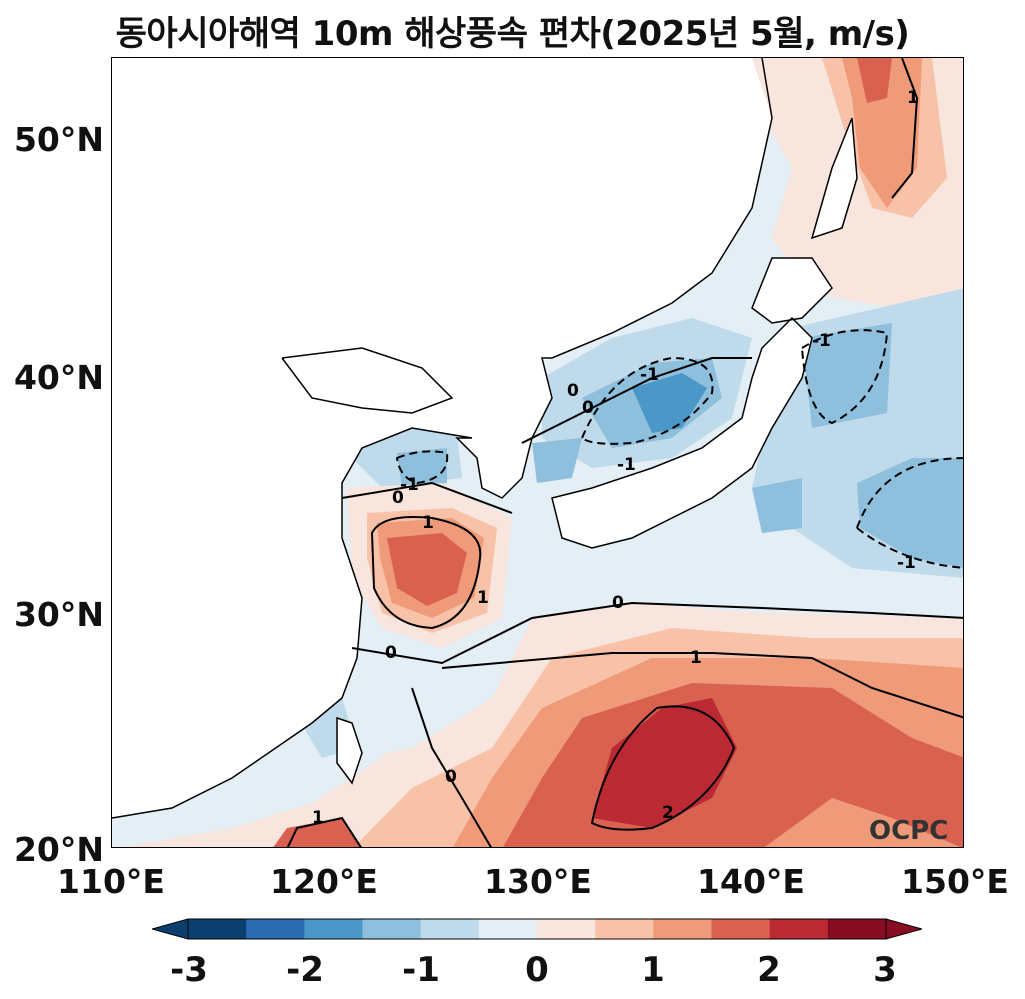 This screenshot has width=1025, height=999. I want to click on lon-label-110e: 110°E, so click(111, 881).